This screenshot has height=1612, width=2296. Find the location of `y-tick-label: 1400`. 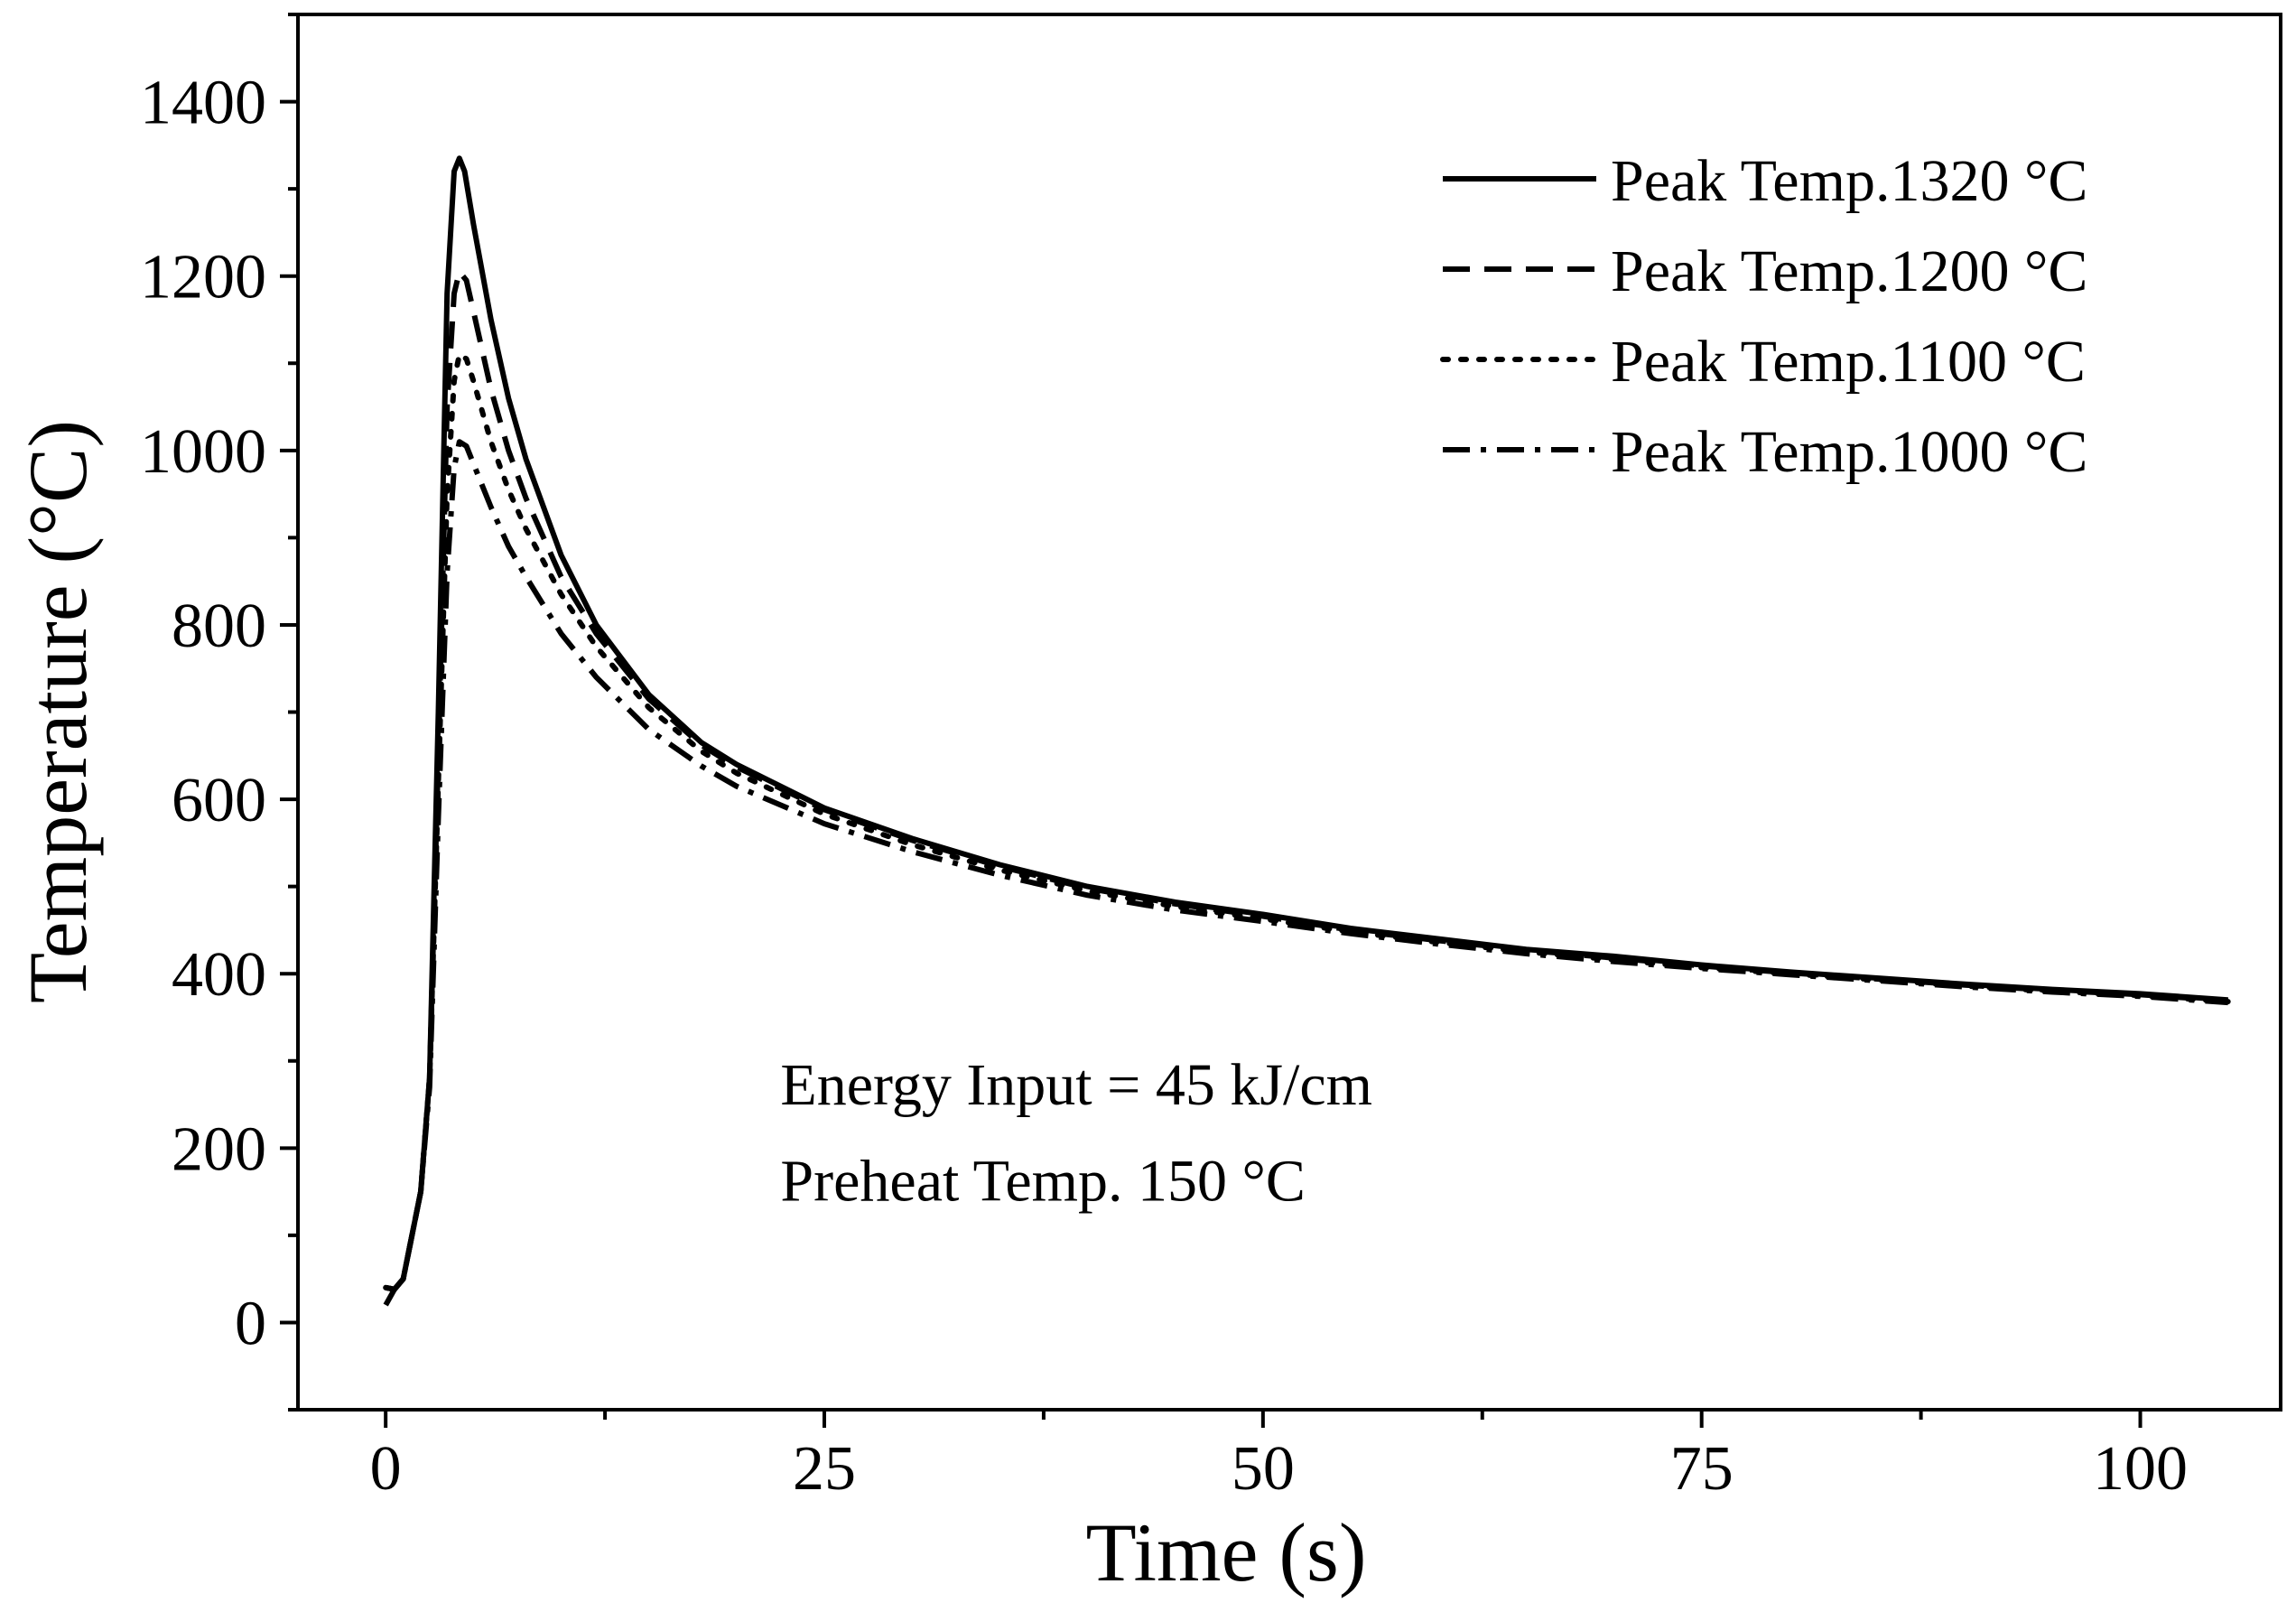

y-tick-label: 1400 is located at coordinates (203, 104).